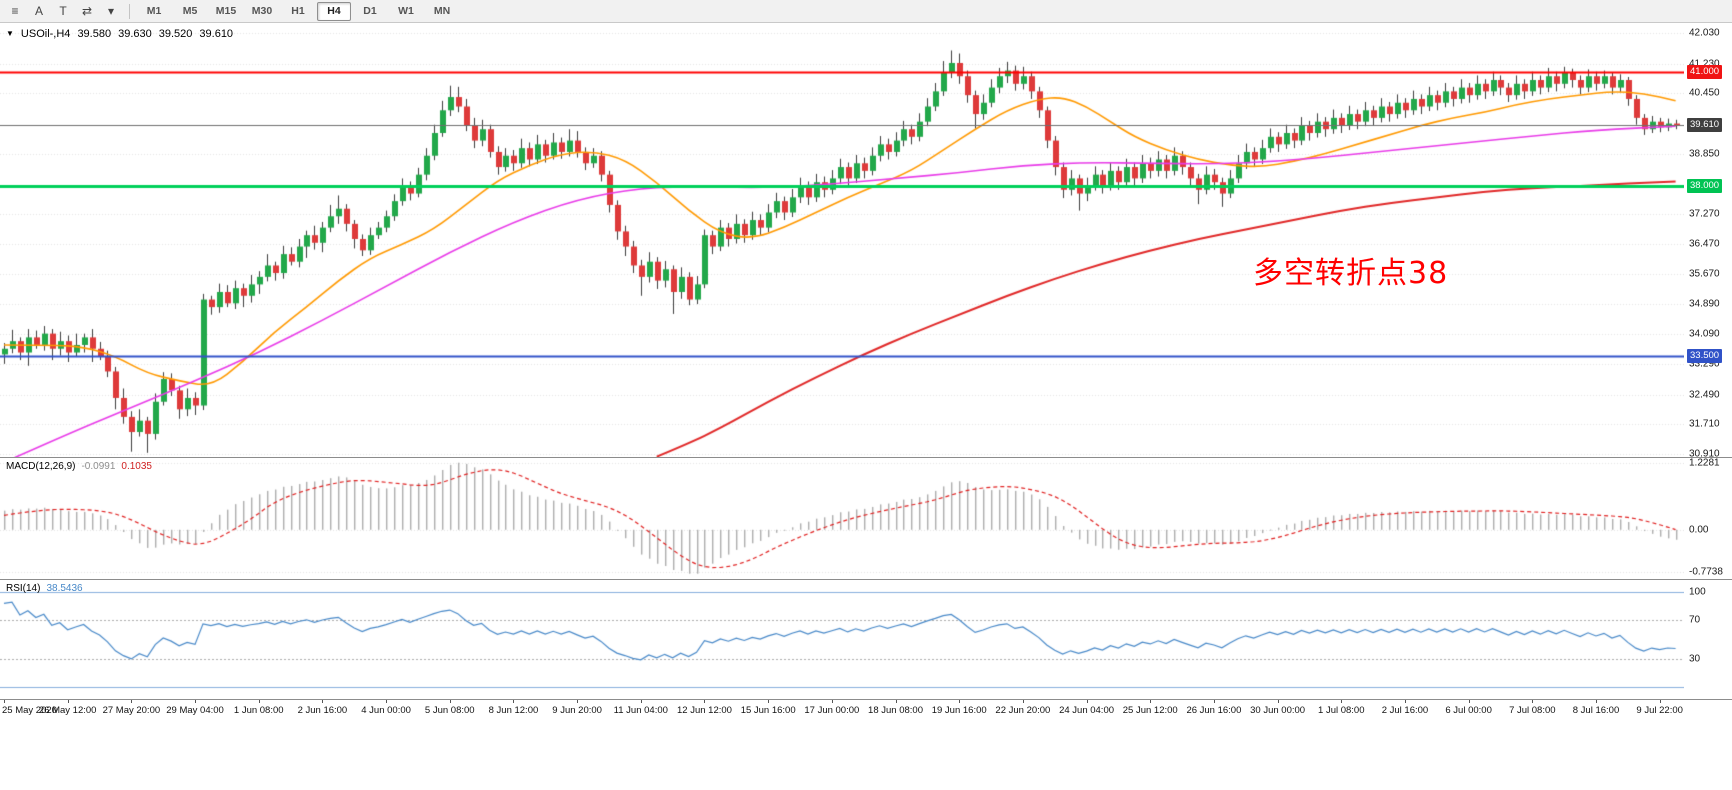  I want to click on tools-dropdown-caret-icon: ▾, so click(111, 11).